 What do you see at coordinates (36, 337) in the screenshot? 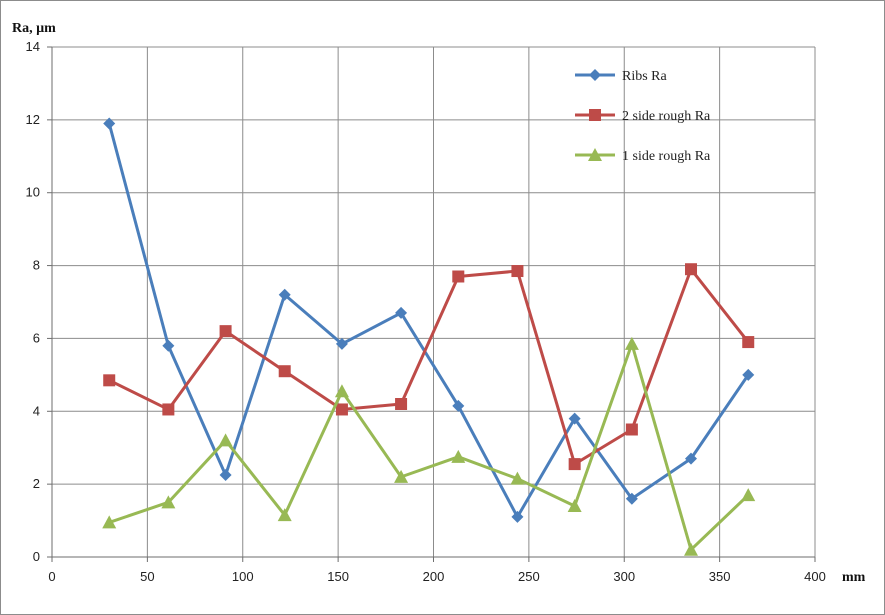
I see `y-tick-label: 6` at bounding box center [36, 337].